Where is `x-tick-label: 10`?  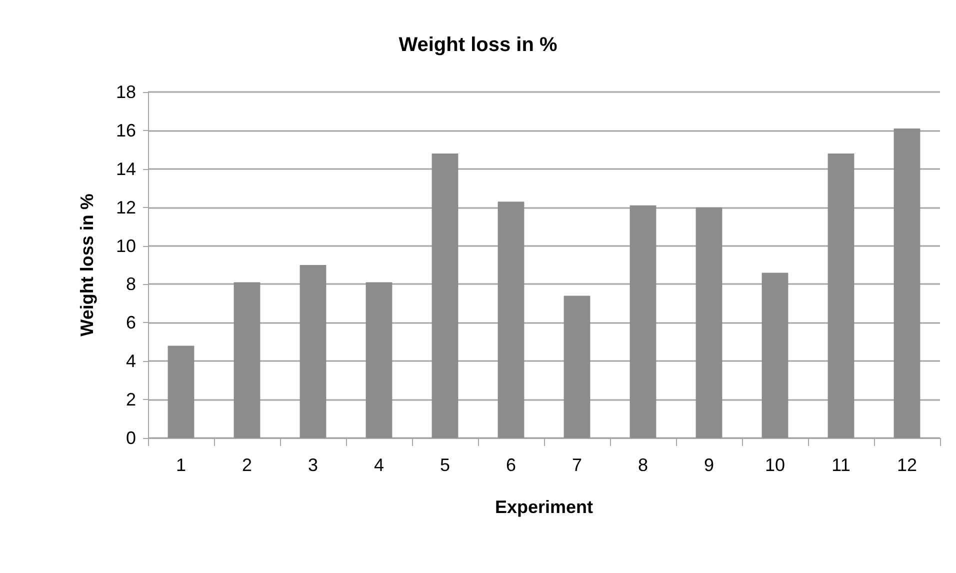 x-tick-label: 10 is located at coordinates (775, 465).